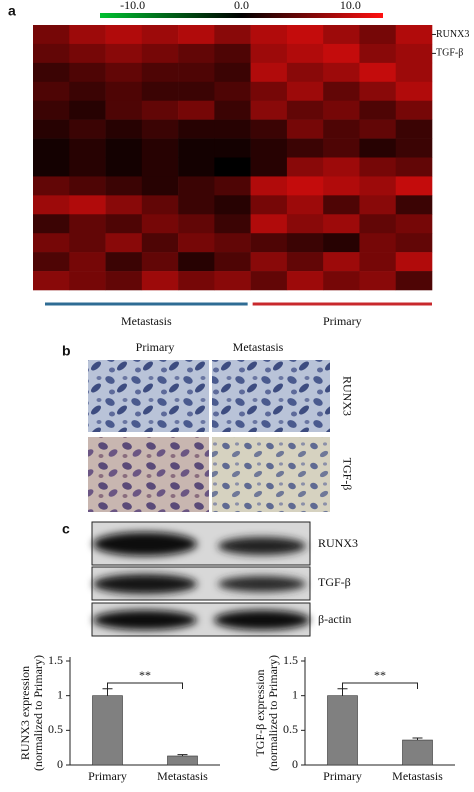 This screenshot has height=792, width=474. What do you see at coordinates (417, 752) in the screenshot?
I see `bar` at bounding box center [417, 752].